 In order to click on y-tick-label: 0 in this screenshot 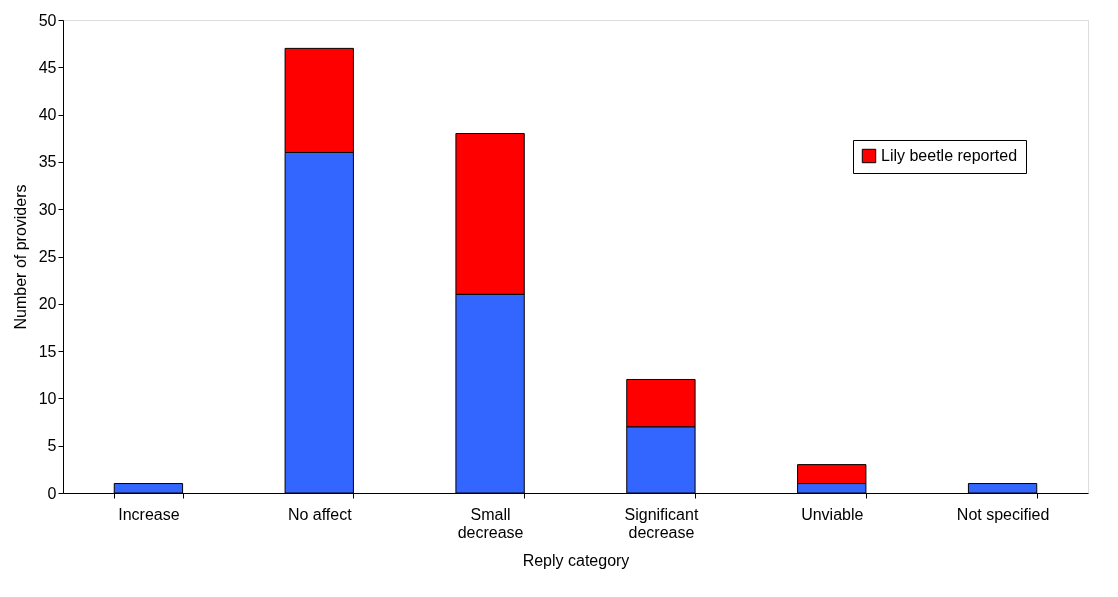, I will do `click(52, 493)`.